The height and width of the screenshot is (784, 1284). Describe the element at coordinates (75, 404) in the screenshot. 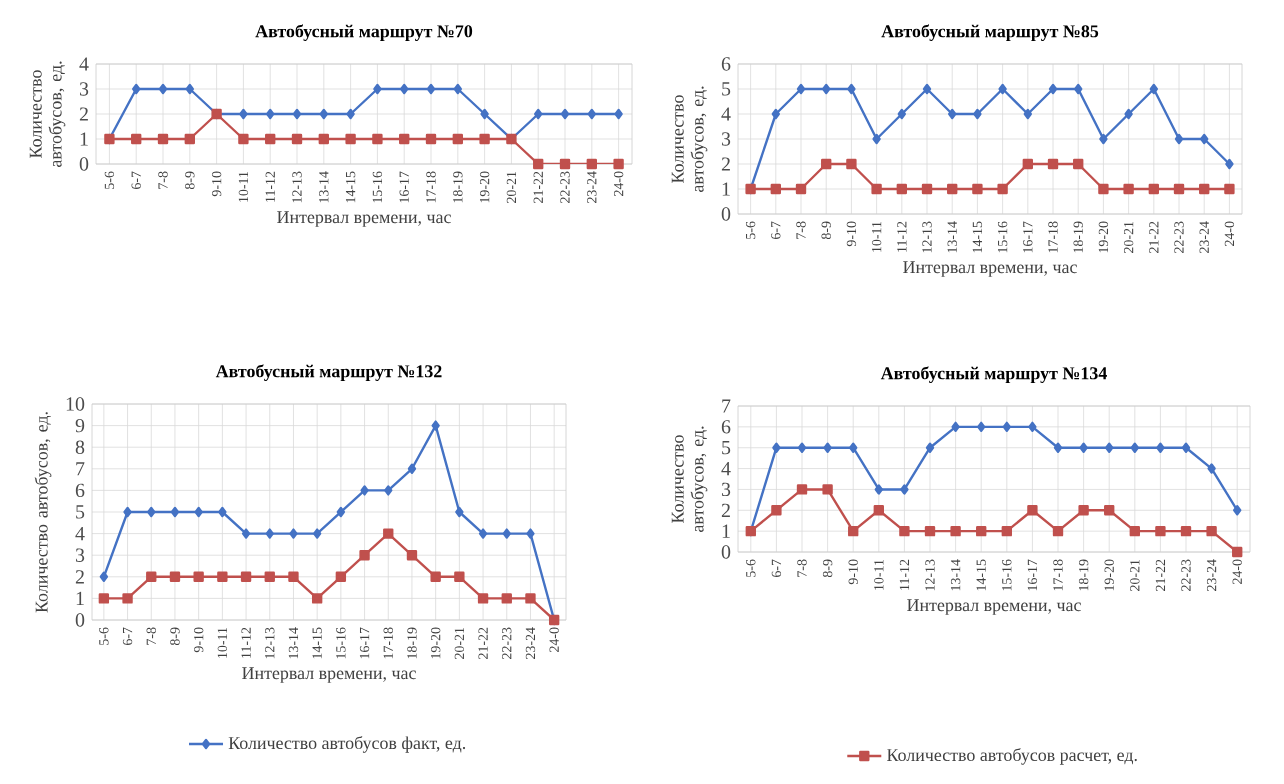

I see `y-tick-label: 10` at that location.